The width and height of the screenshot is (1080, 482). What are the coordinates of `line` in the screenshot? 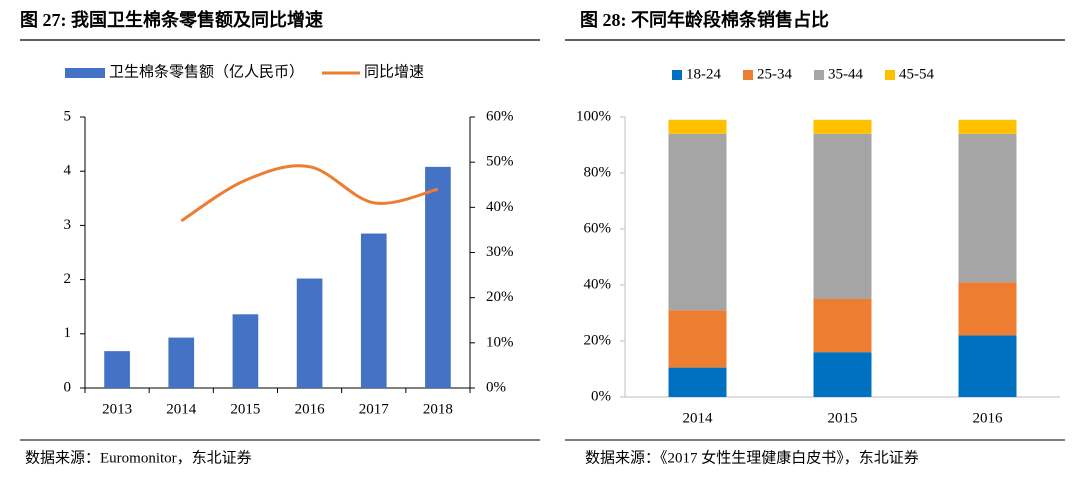 It's located at (309, 193).